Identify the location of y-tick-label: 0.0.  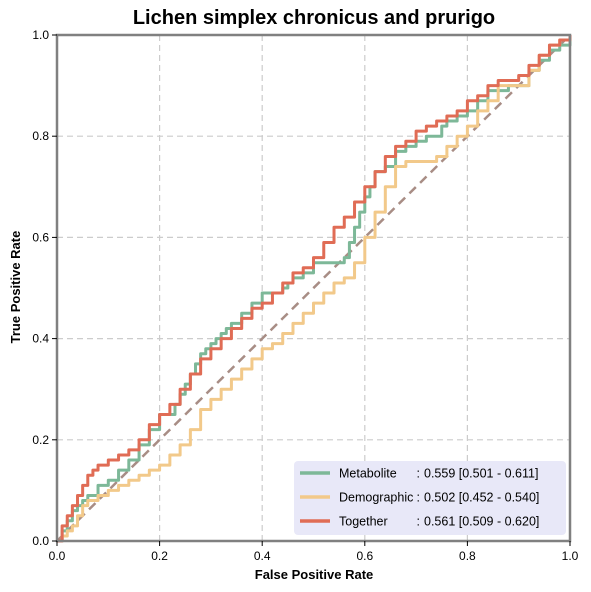
(40, 541).